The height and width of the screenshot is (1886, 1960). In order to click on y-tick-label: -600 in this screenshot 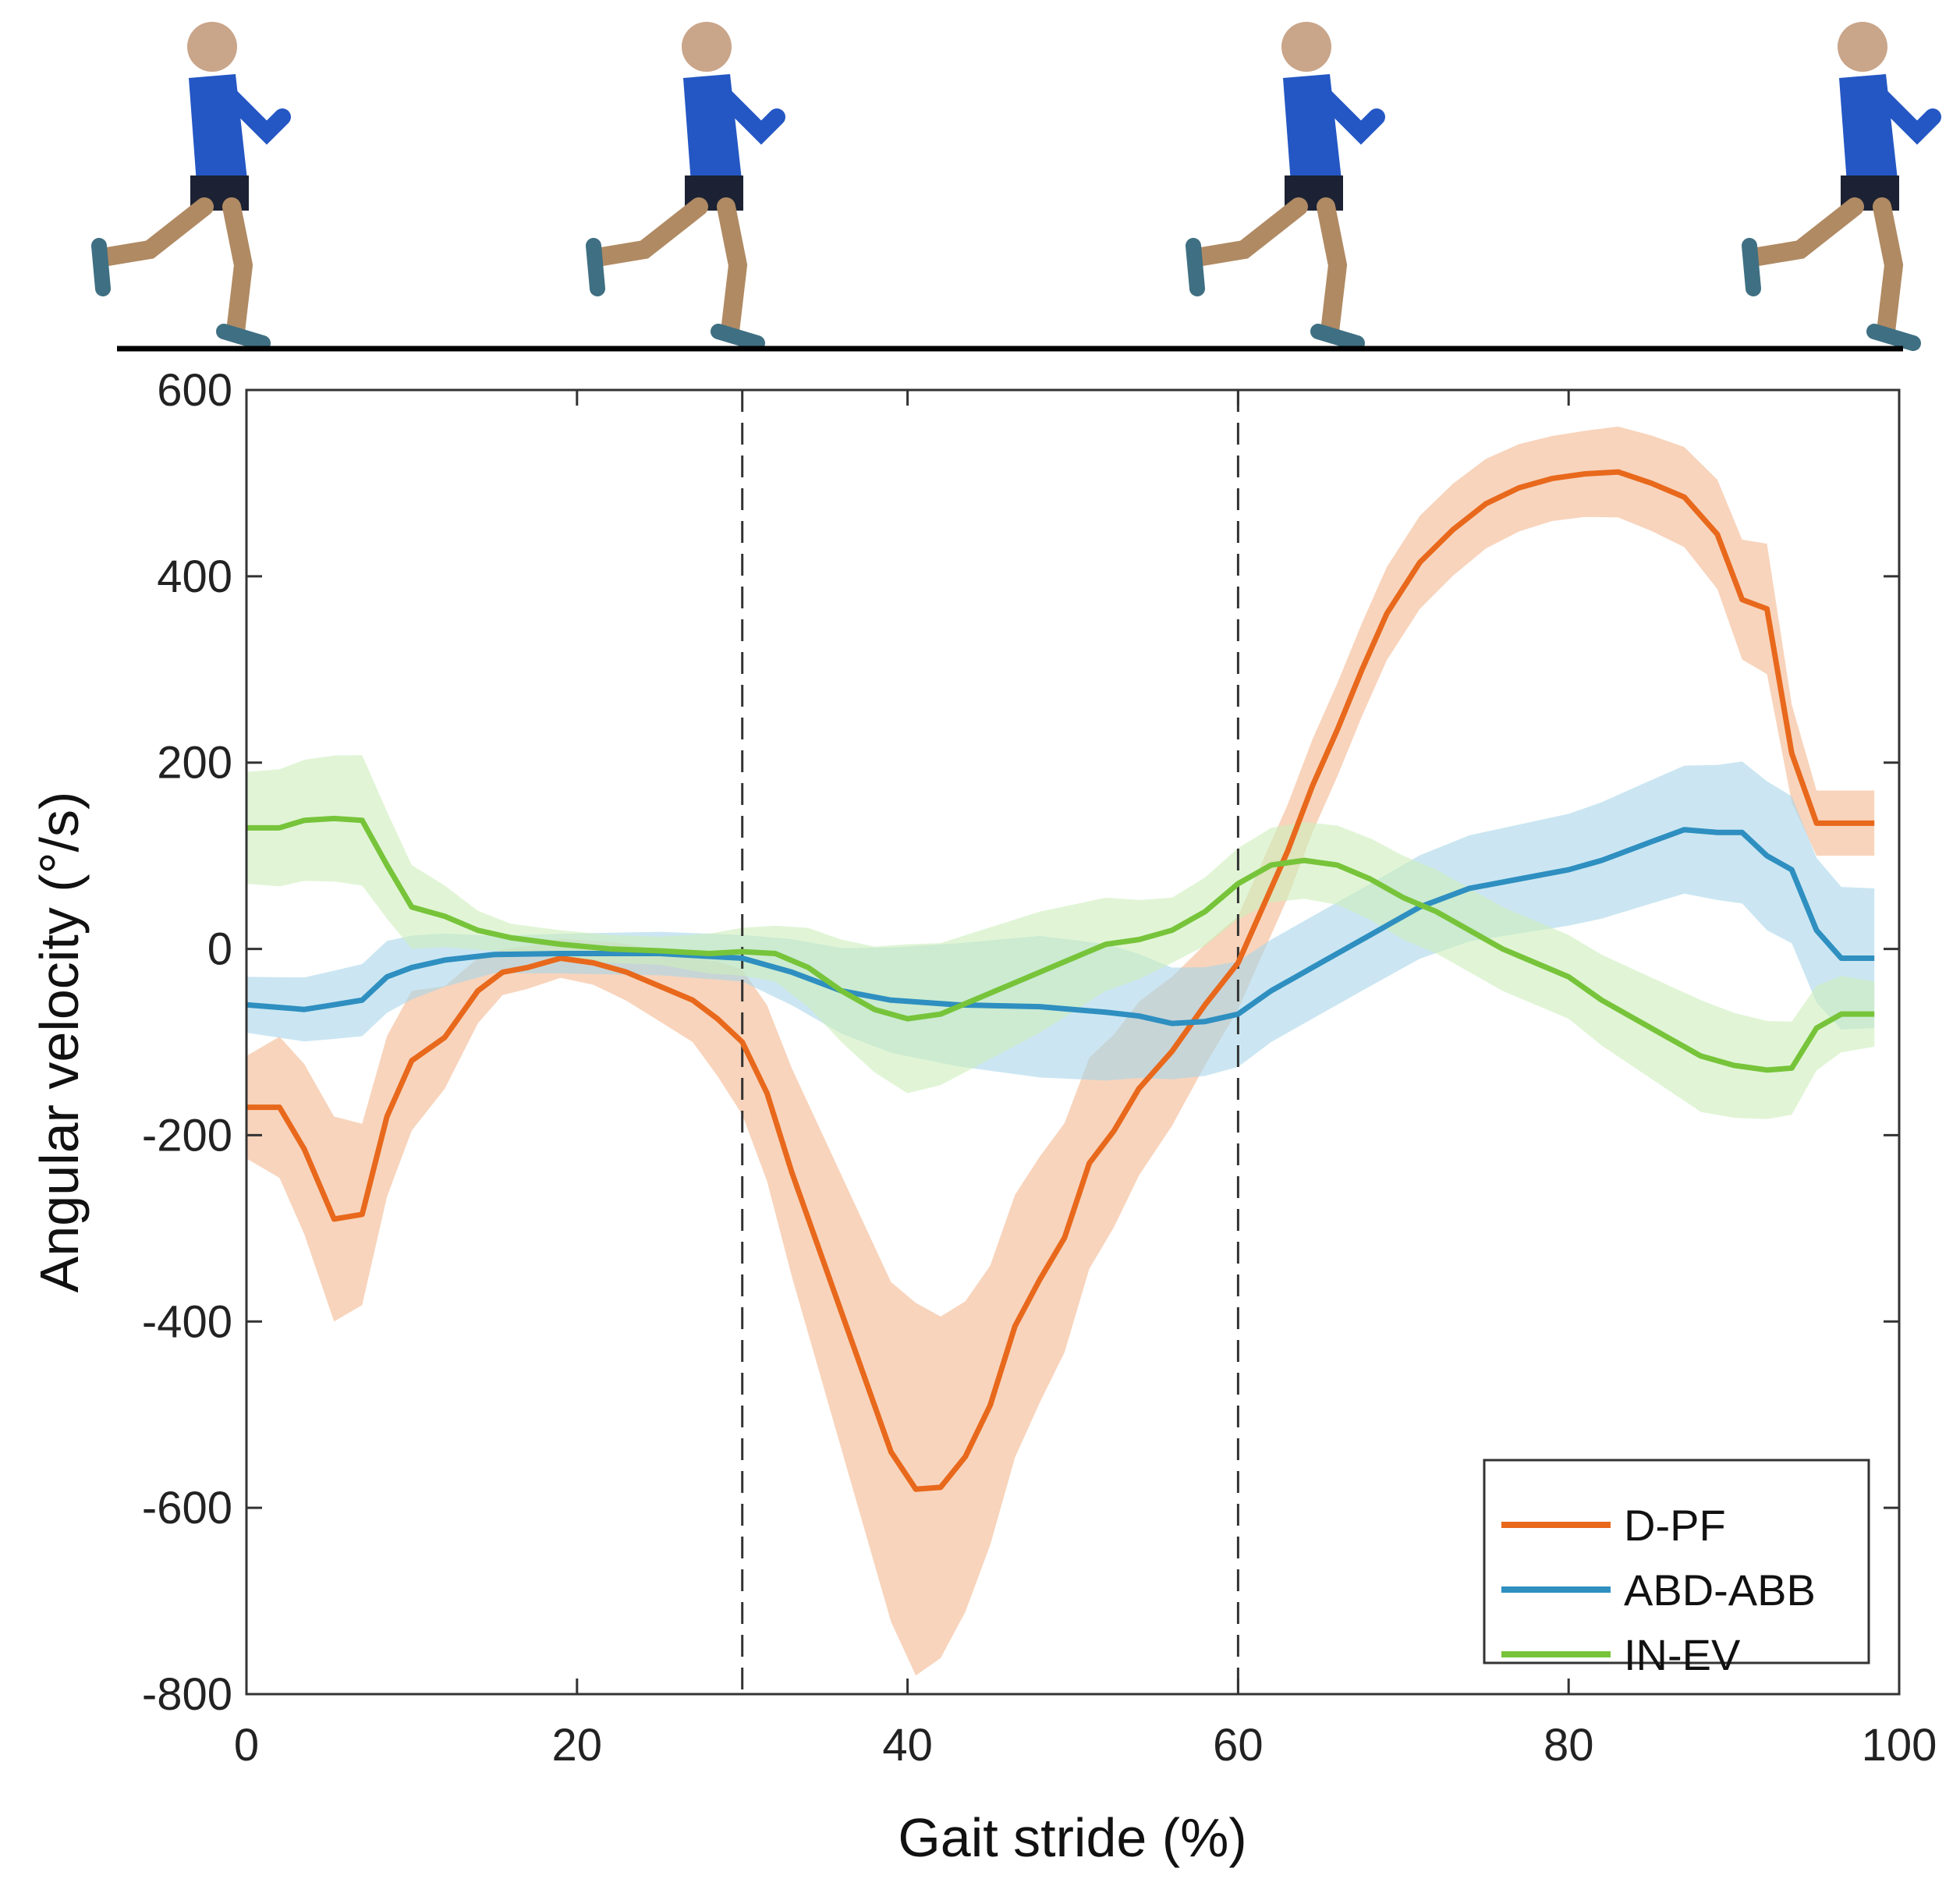, I will do `click(187, 1508)`.